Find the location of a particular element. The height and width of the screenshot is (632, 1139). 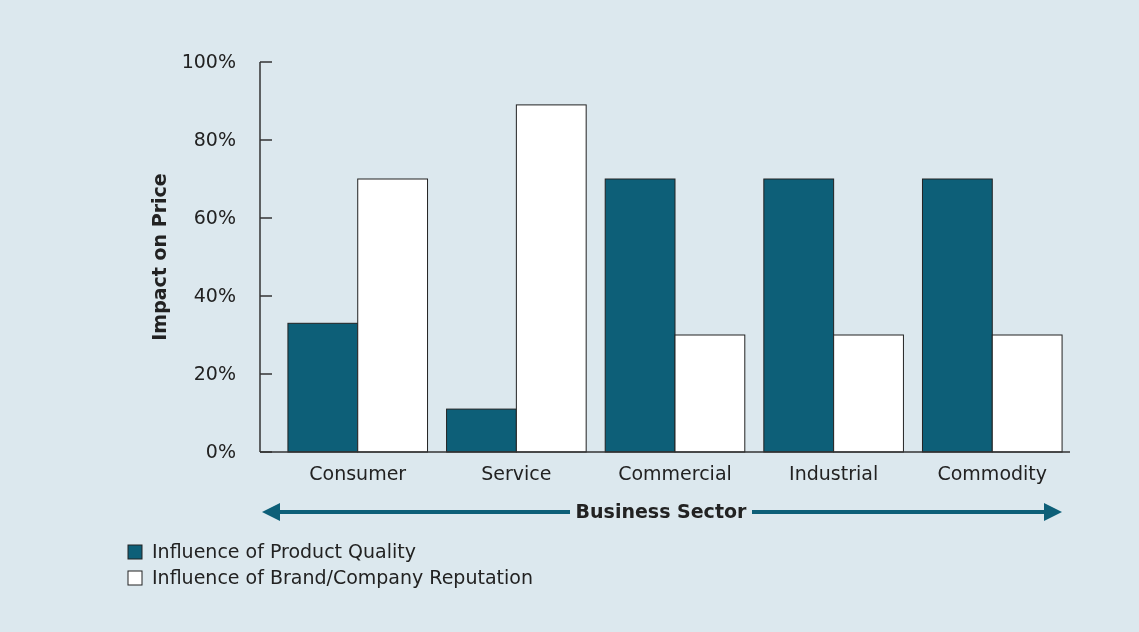

x-tick-label: Service is located at coordinates (516, 473).